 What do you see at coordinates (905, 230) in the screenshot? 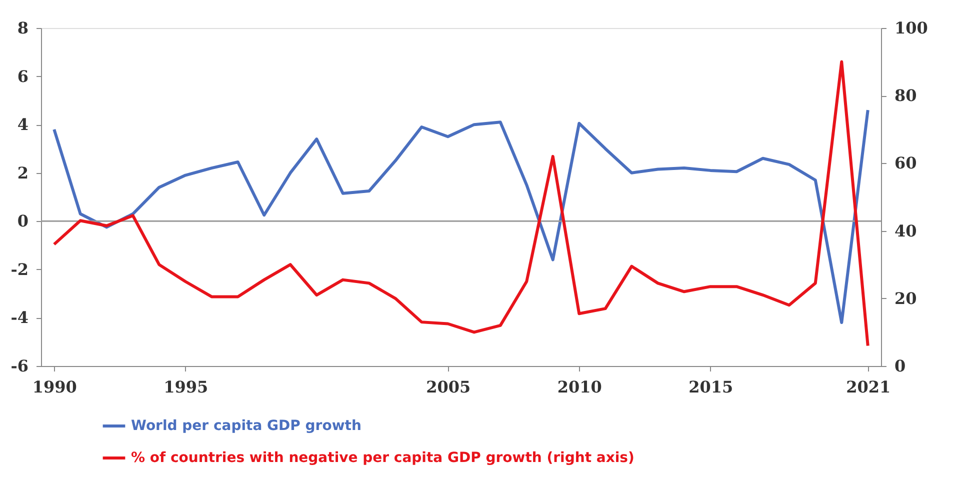
I see `y2-tick-label: 40` at bounding box center [905, 230].